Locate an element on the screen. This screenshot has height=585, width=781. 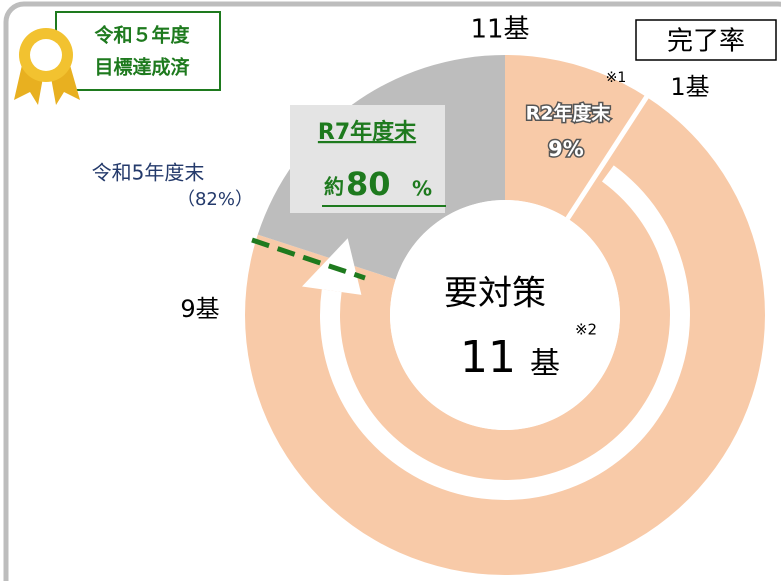
target-box is located at coordinates (367, 159).